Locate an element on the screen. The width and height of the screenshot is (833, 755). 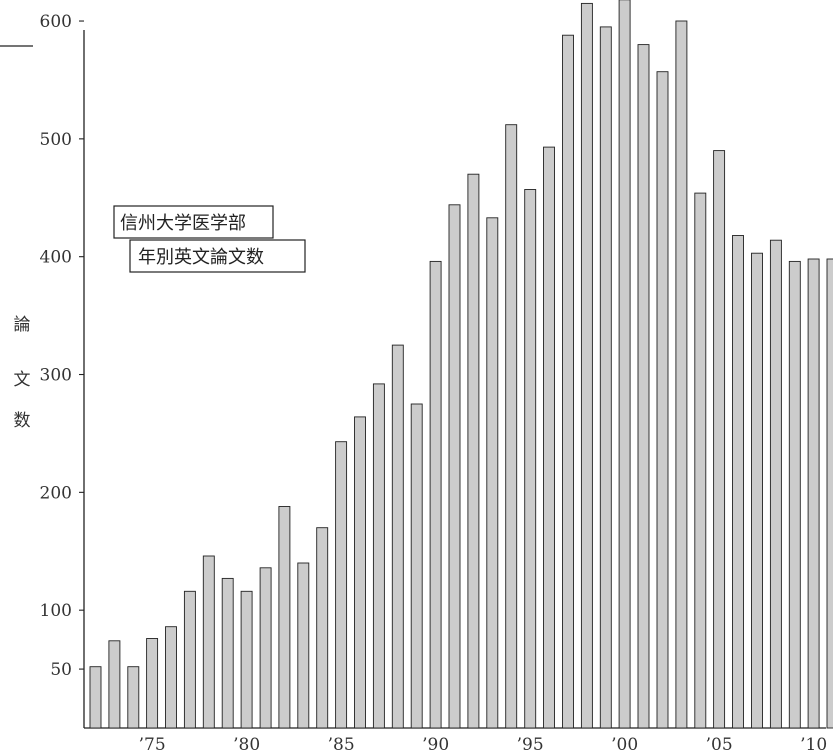
y-axis-title-char-1: 論 is located at coordinates (22, 325).